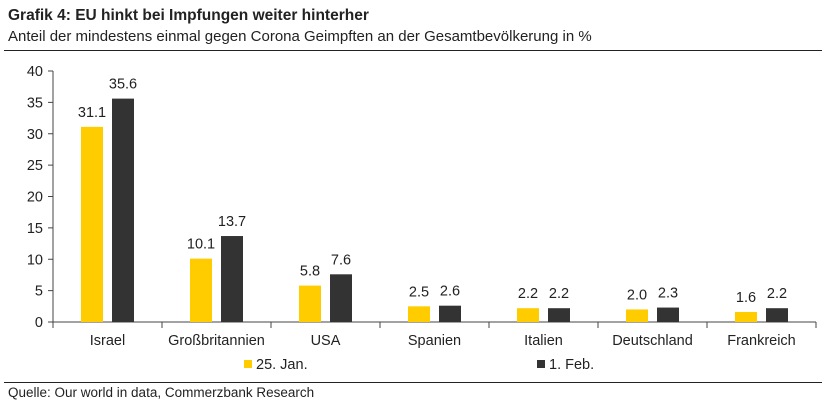 The width and height of the screenshot is (826, 408). What do you see at coordinates (92, 113) in the screenshot?
I see `data-label: 31.1` at bounding box center [92, 113].